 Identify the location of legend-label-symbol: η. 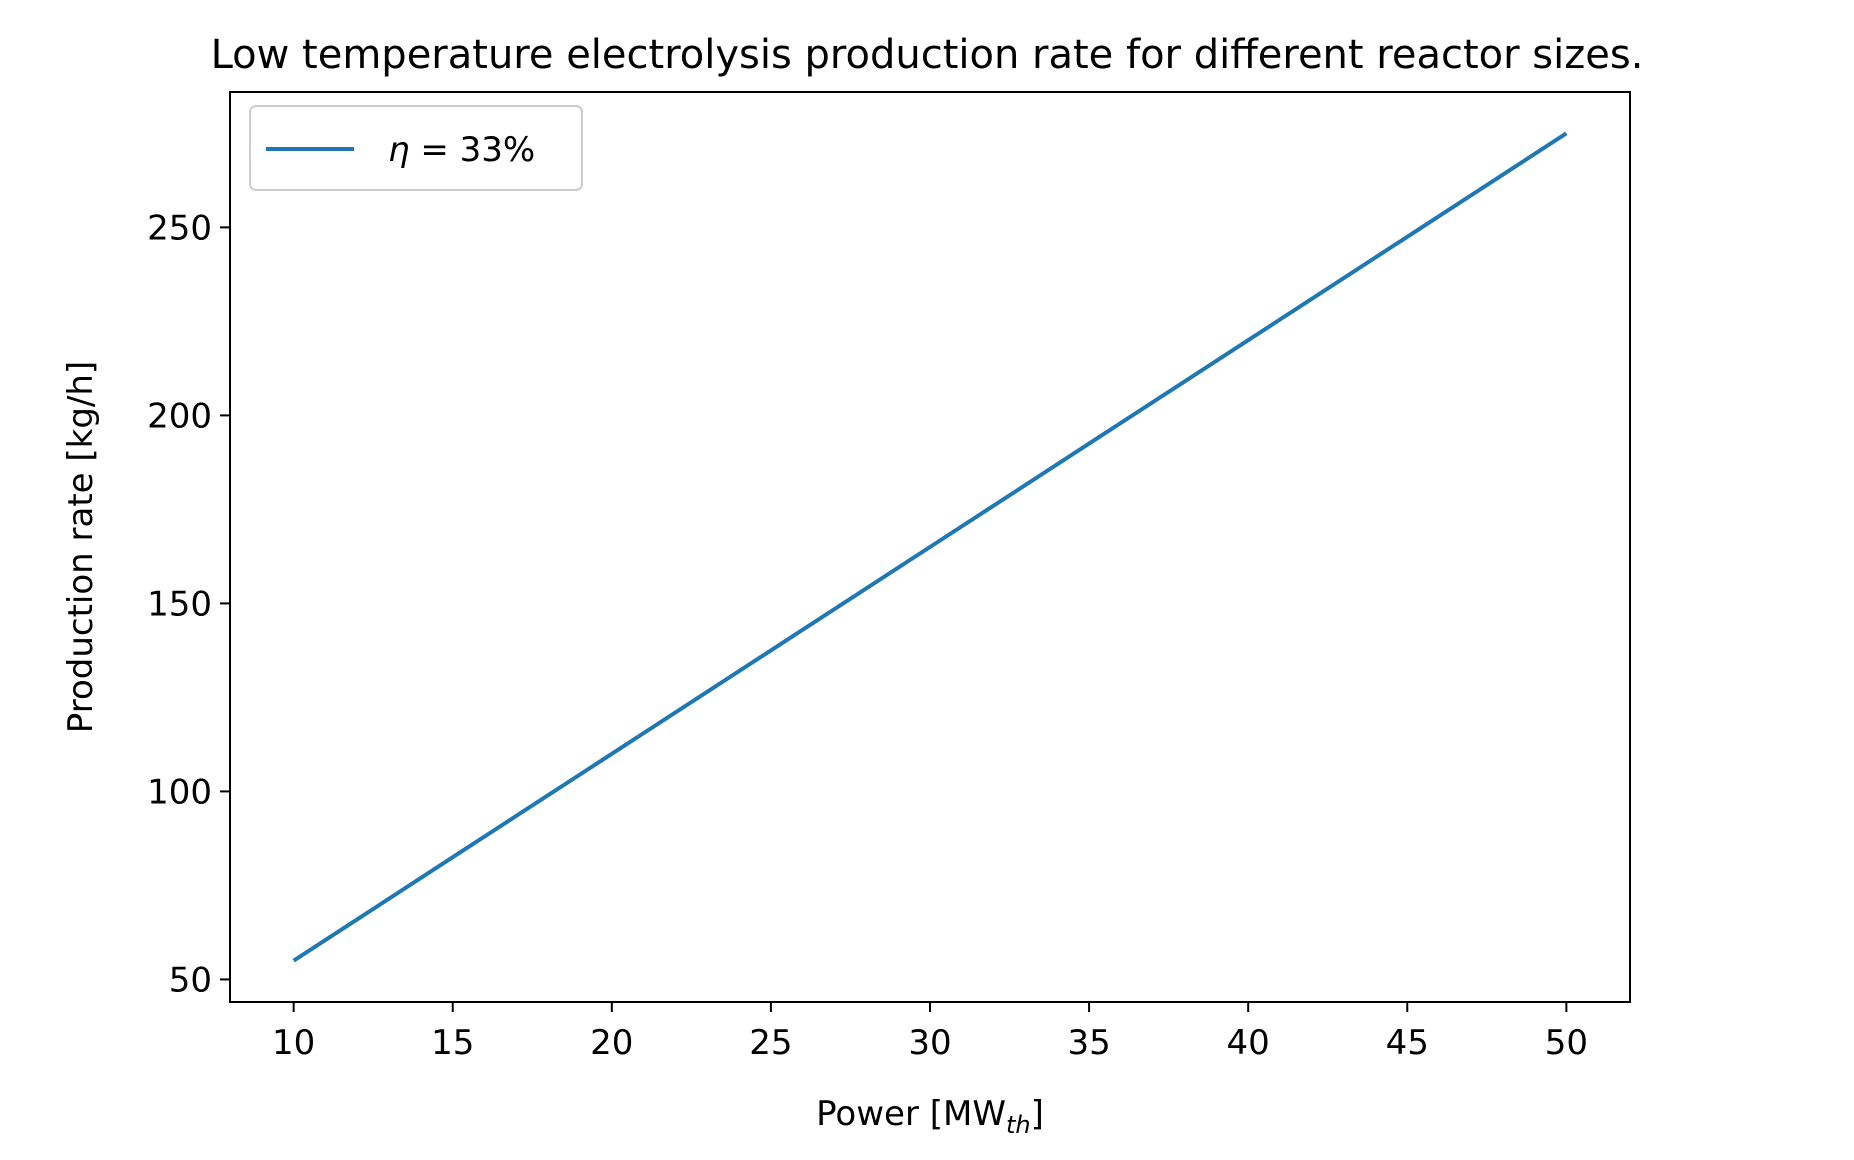
(399, 150).